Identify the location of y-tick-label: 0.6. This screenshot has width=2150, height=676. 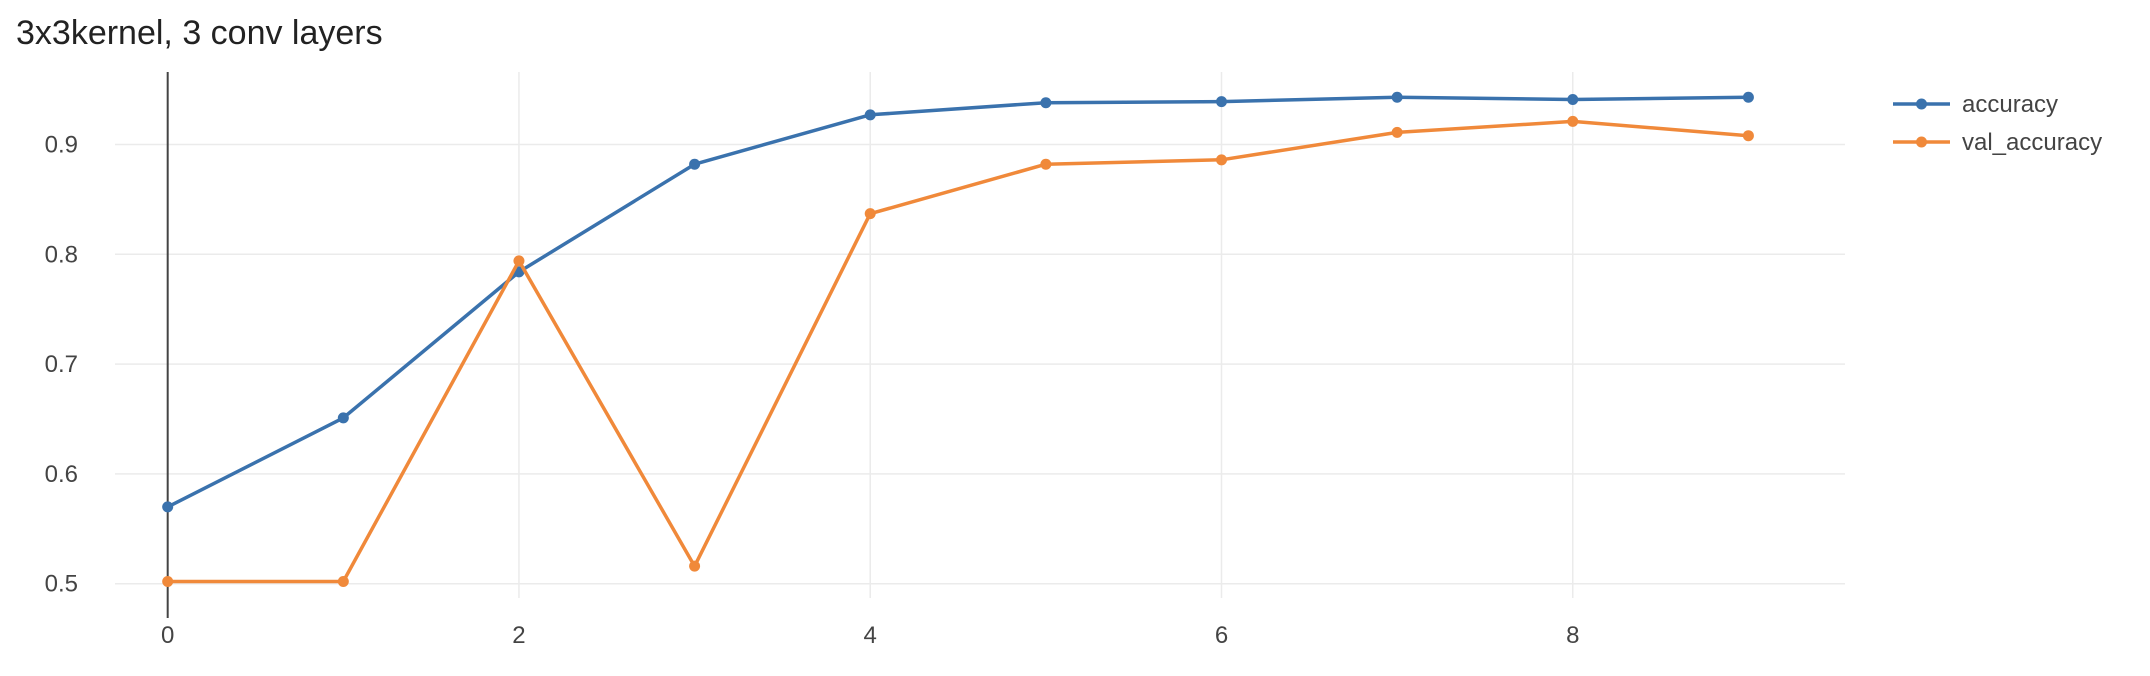
(61, 474).